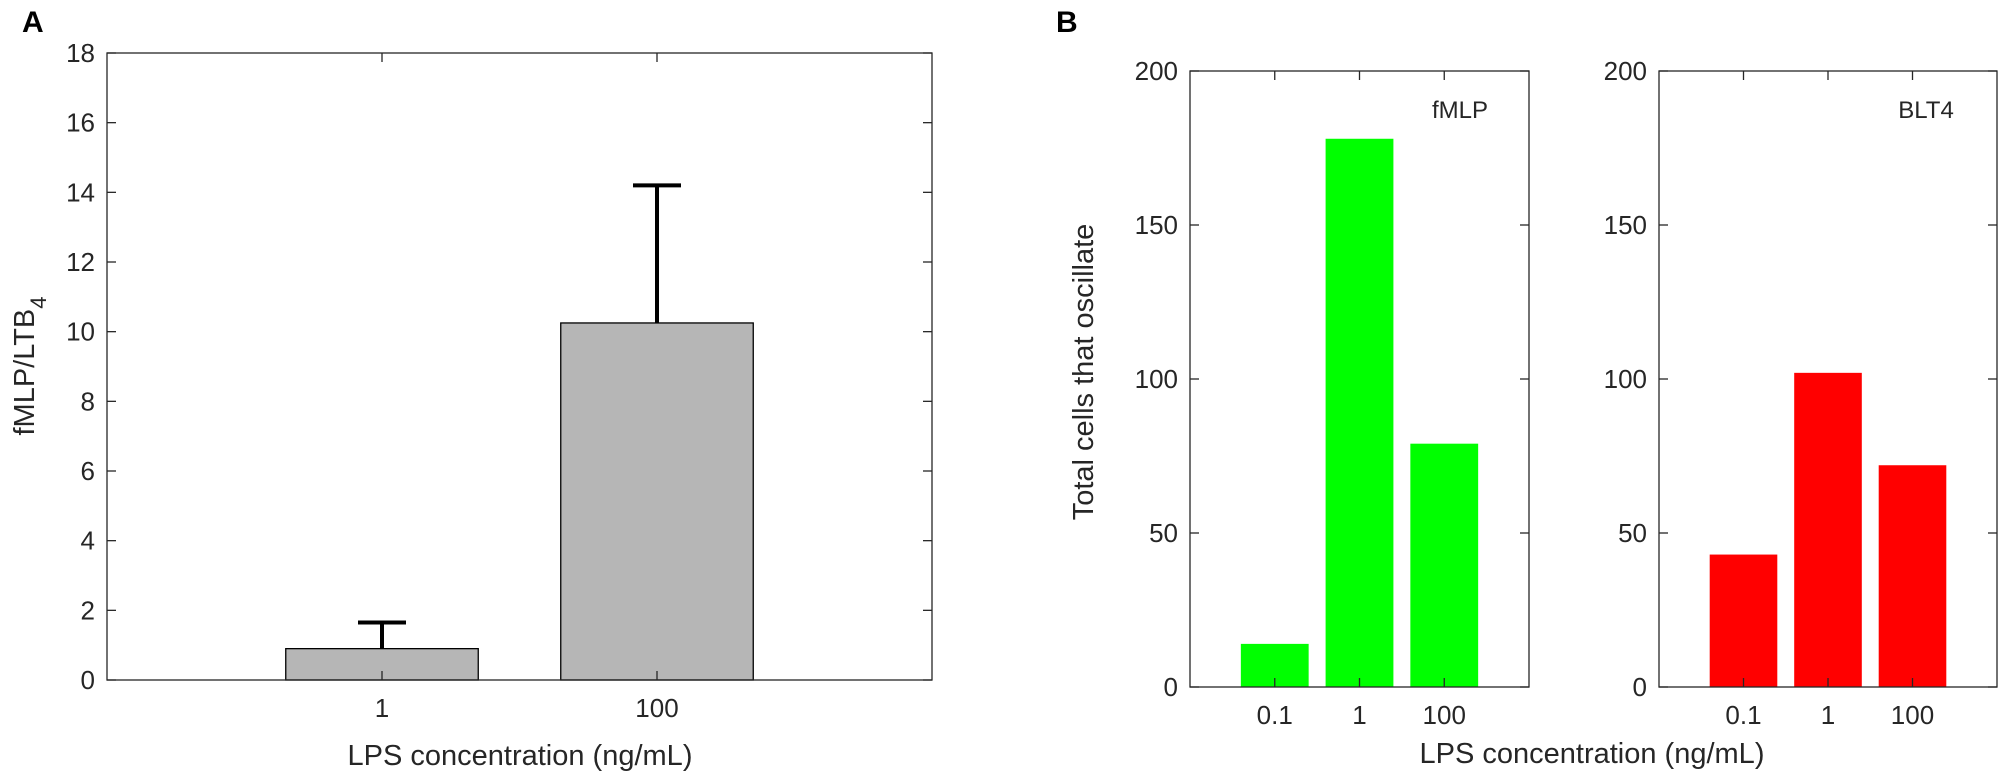 The height and width of the screenshot is (778, 2008). I want to click on panel-a-y-axis-label: fMLP/LTB4, so click(30, 365).